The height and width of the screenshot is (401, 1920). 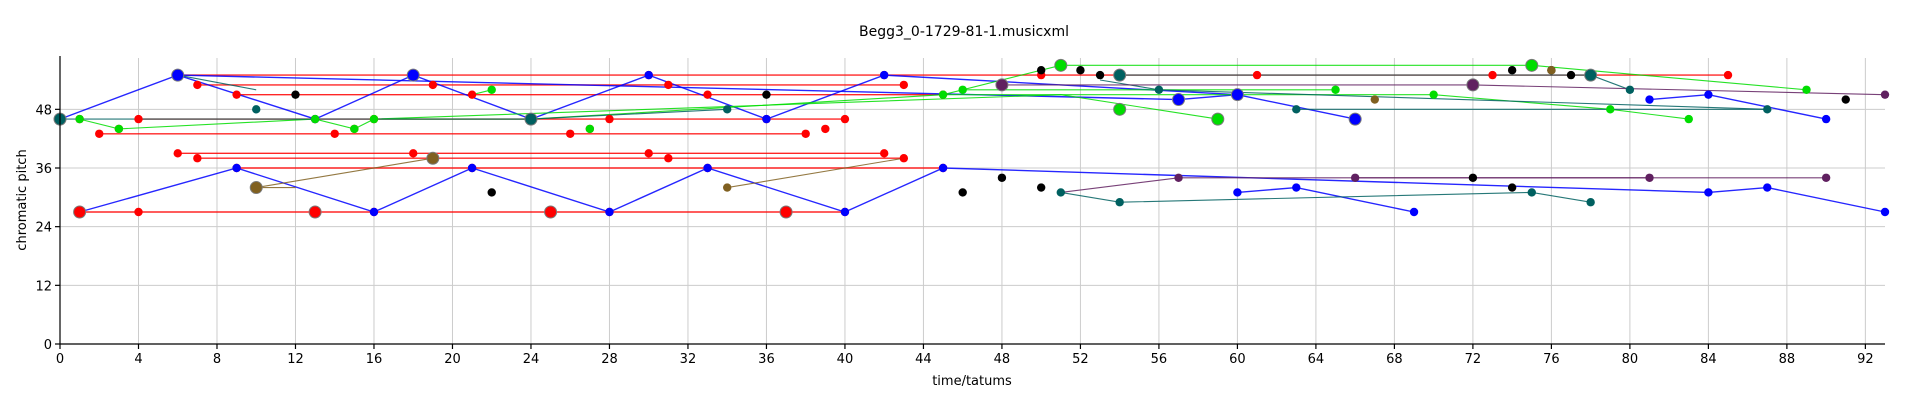 I want to click on y-tick-label: 48, so click(x=43, y=110).